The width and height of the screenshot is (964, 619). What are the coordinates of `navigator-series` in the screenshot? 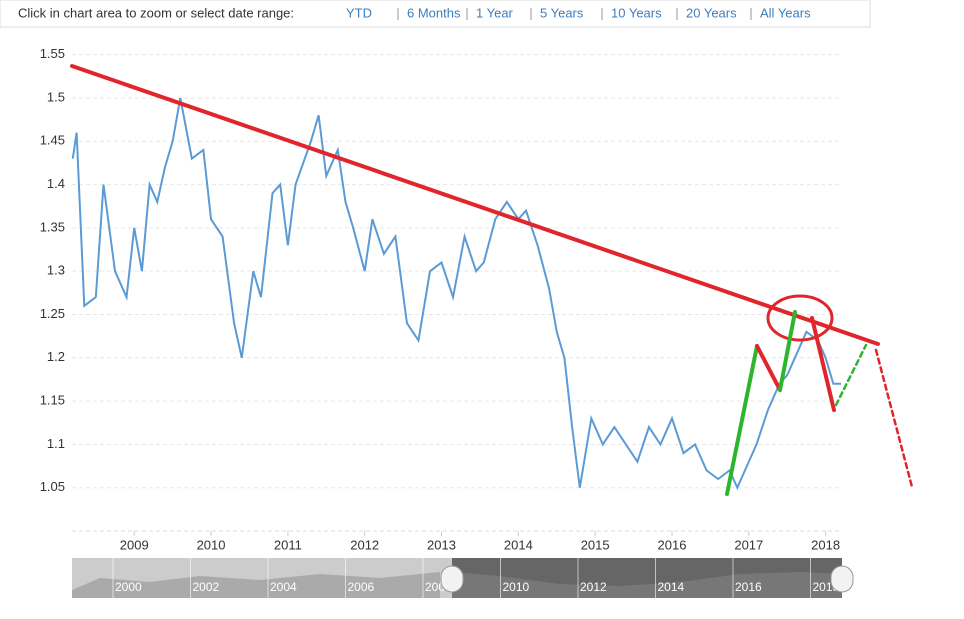 It's located at (256, 585).